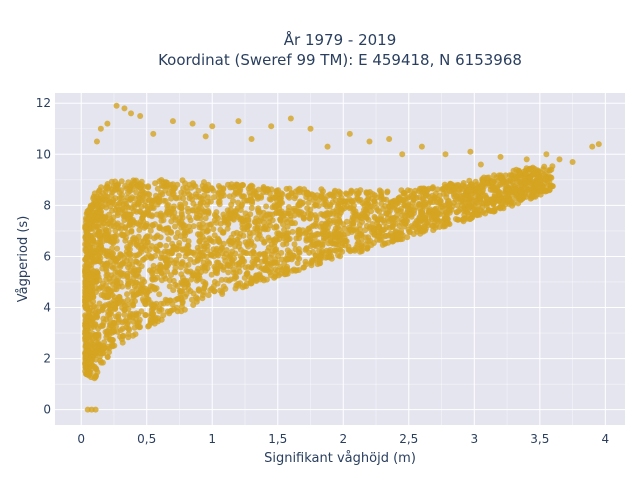 This screenshot has width=640, height=484. I want to click on y-tick-label: 8, so click(47, 205).